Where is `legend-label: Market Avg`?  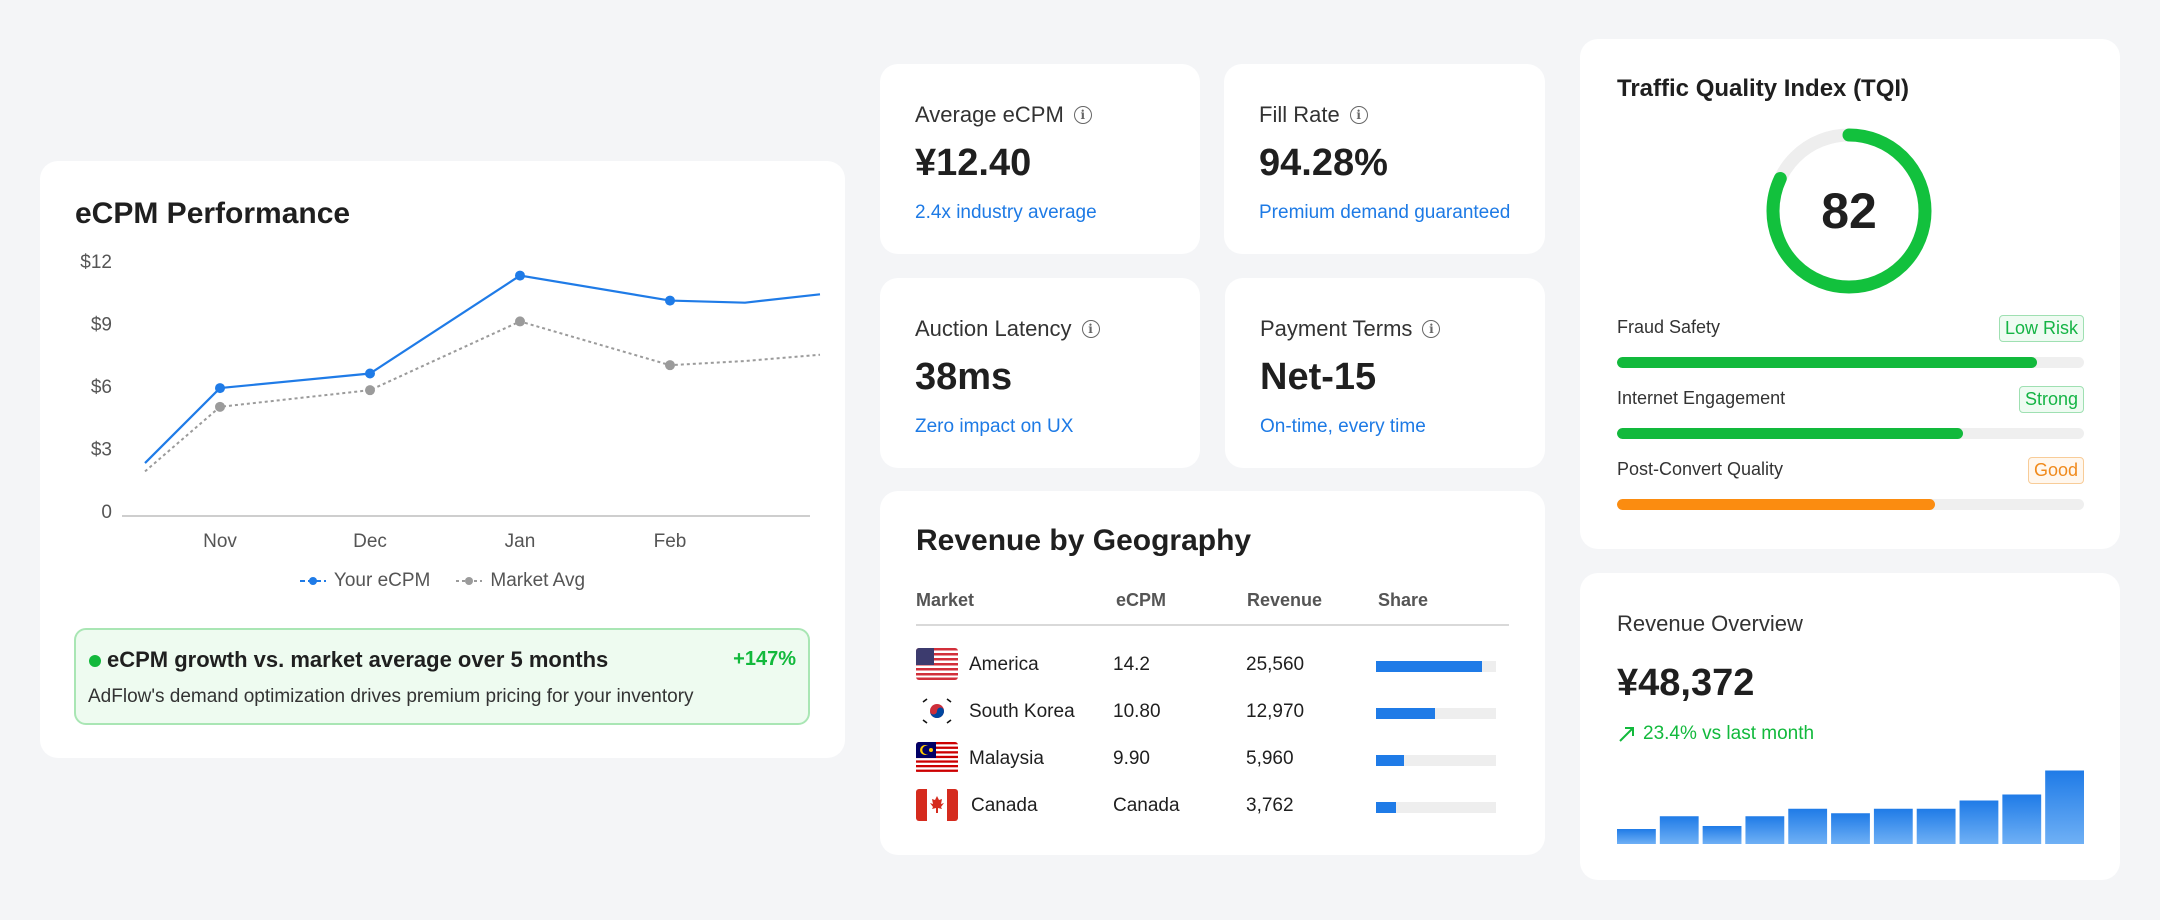
legend-label: Market Avg is located at coordinates (538, 580).